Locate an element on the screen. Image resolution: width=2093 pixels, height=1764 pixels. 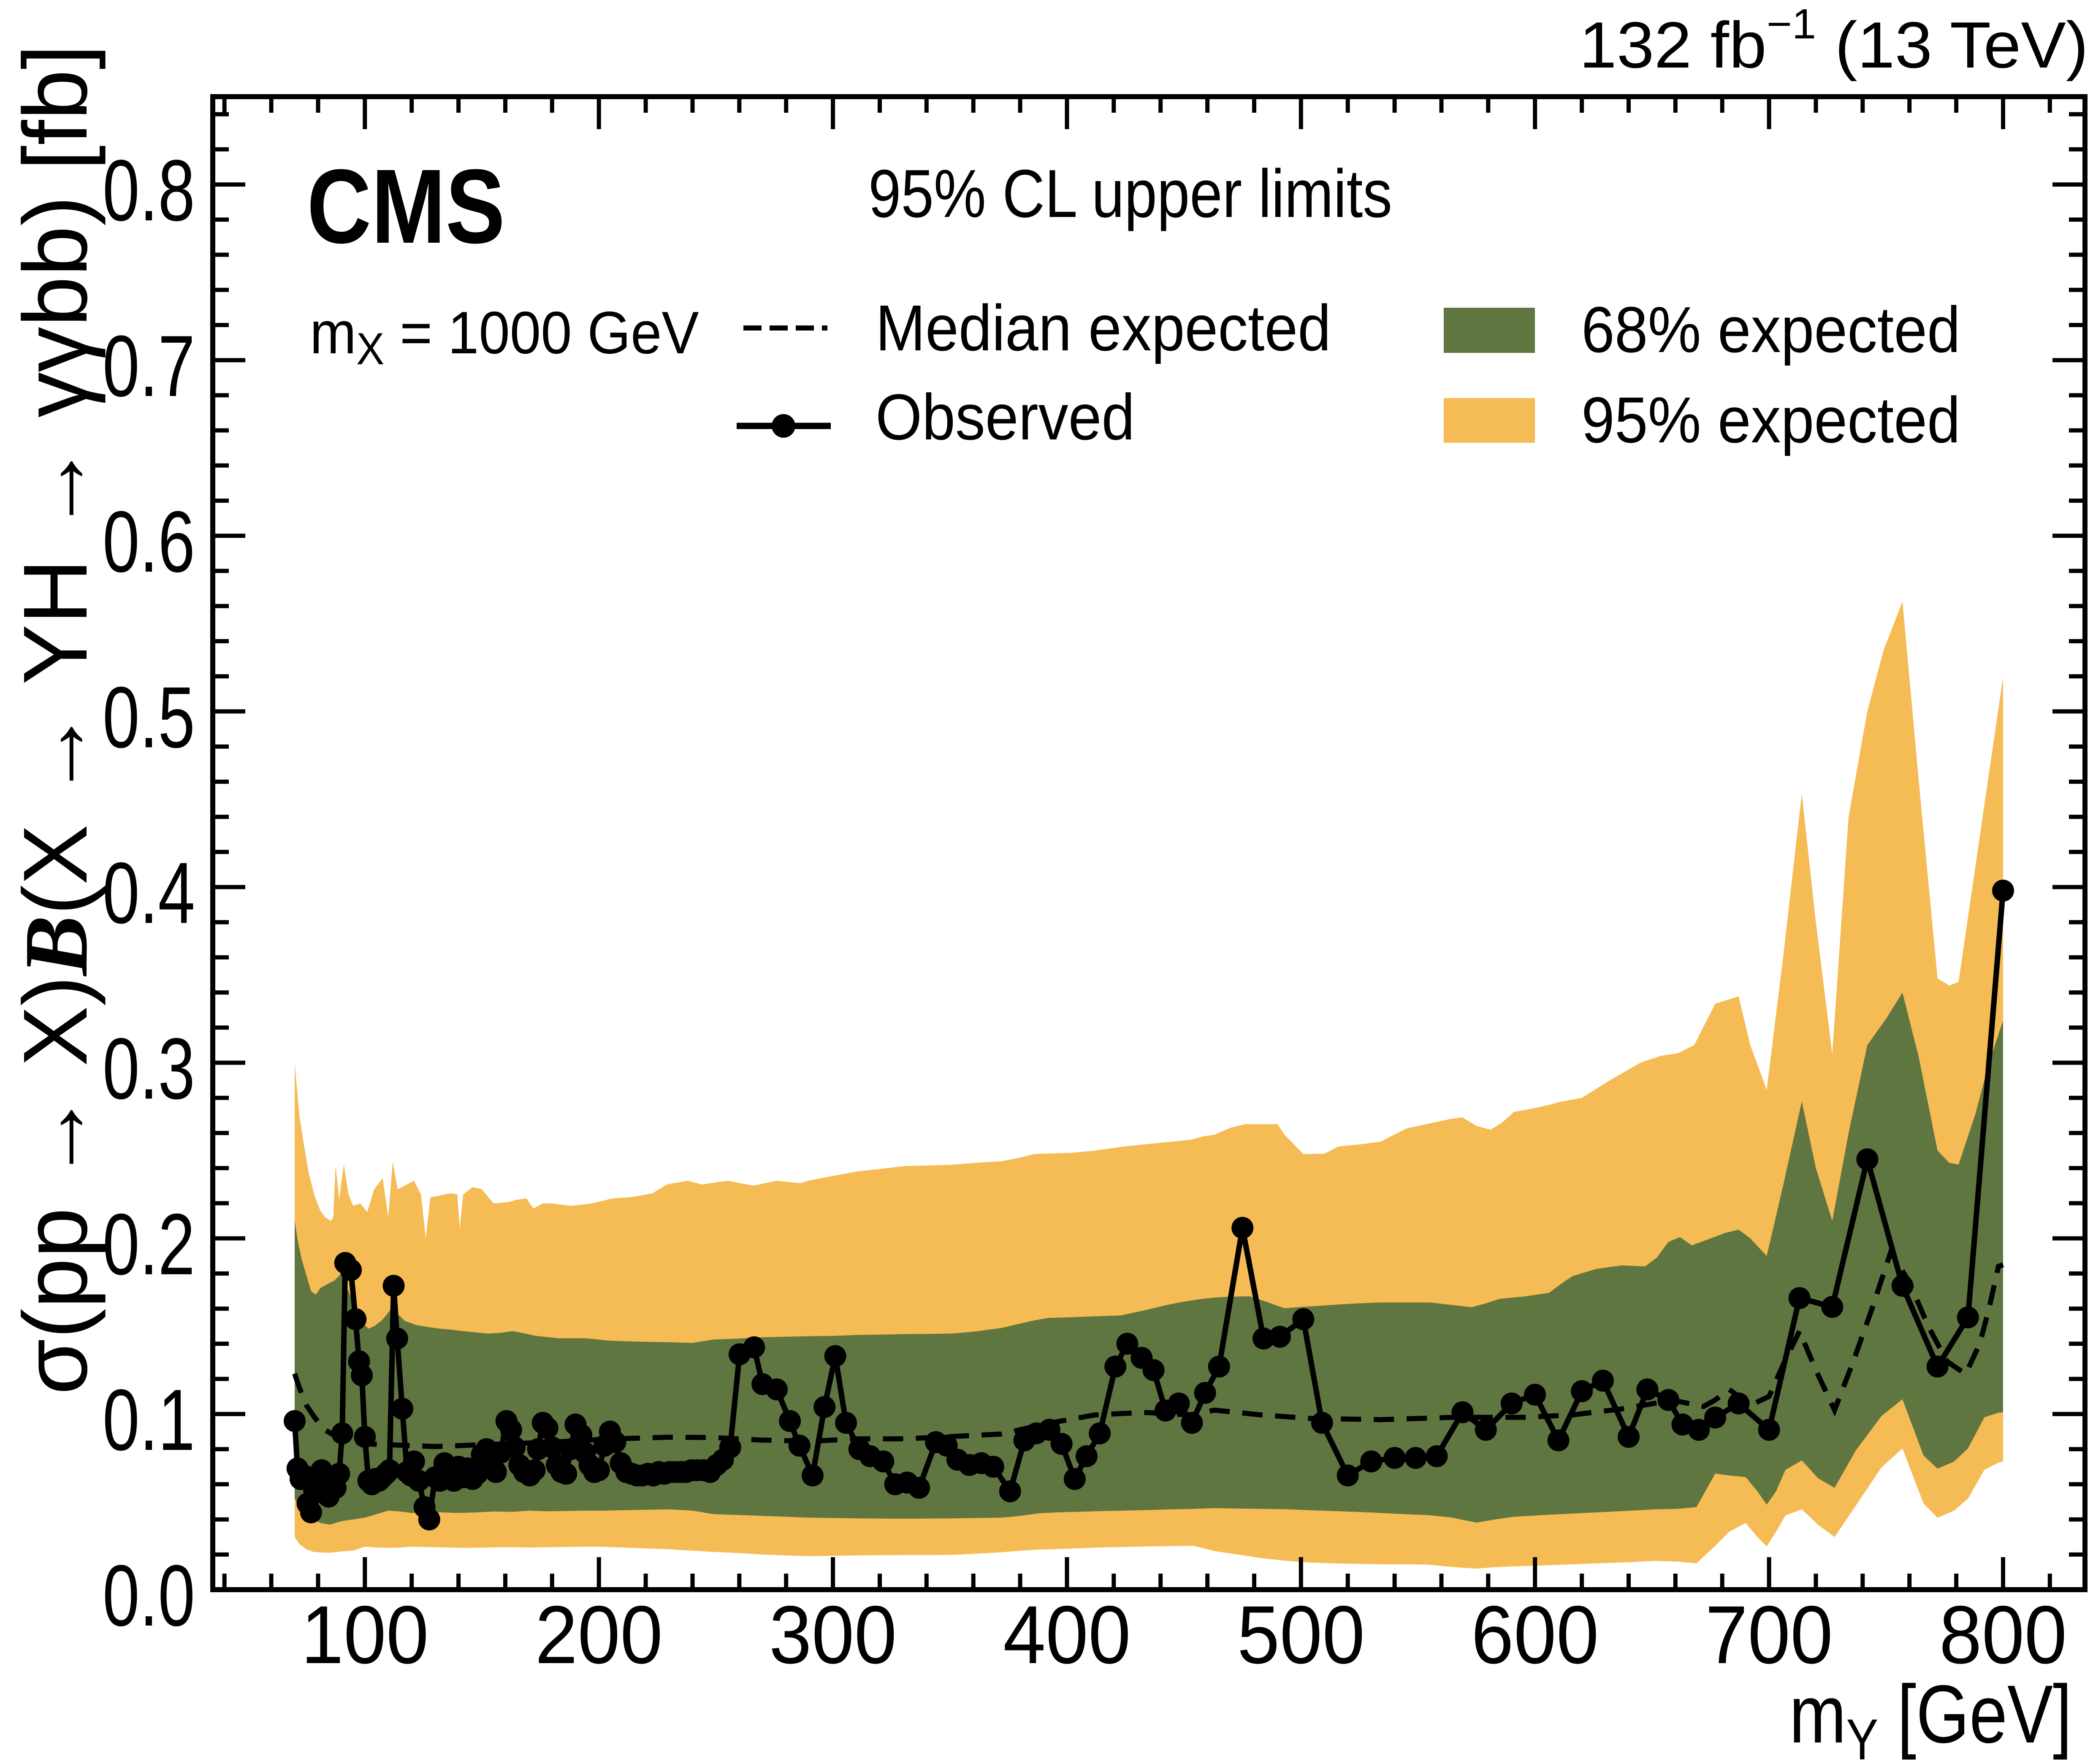
svg-text: 100 is located at coordinates (365, 1634).